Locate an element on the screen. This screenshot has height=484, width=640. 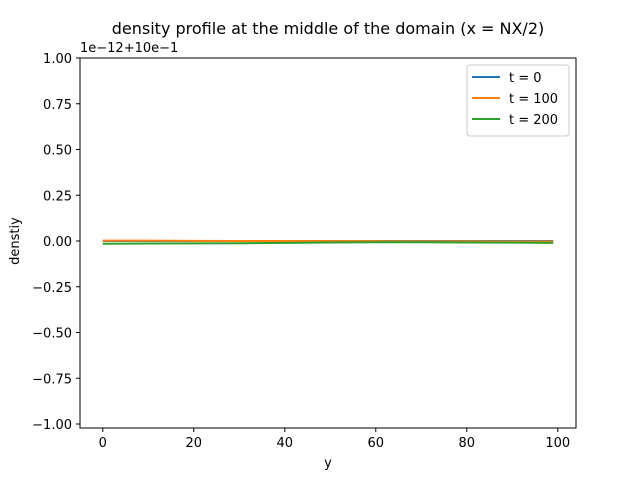
y-tick-label: 0.50 is located at coordinates (57, 151).